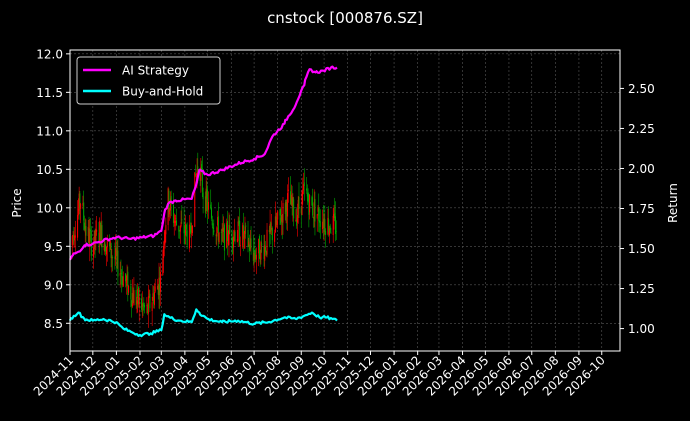  Describe the element at coordinates (641, 89) in the screenshot. I see `y-right-tick-label: 2.50` at that location.